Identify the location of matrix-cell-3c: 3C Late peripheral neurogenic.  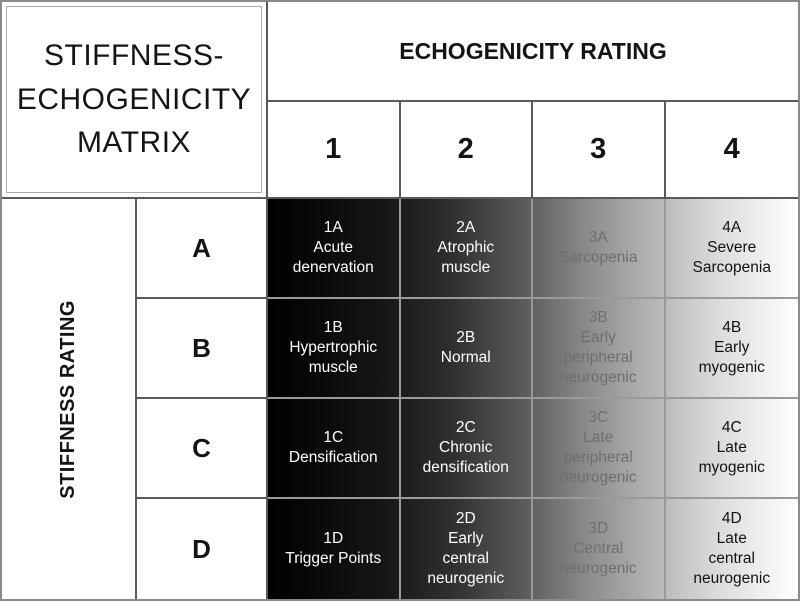
(599, 449).